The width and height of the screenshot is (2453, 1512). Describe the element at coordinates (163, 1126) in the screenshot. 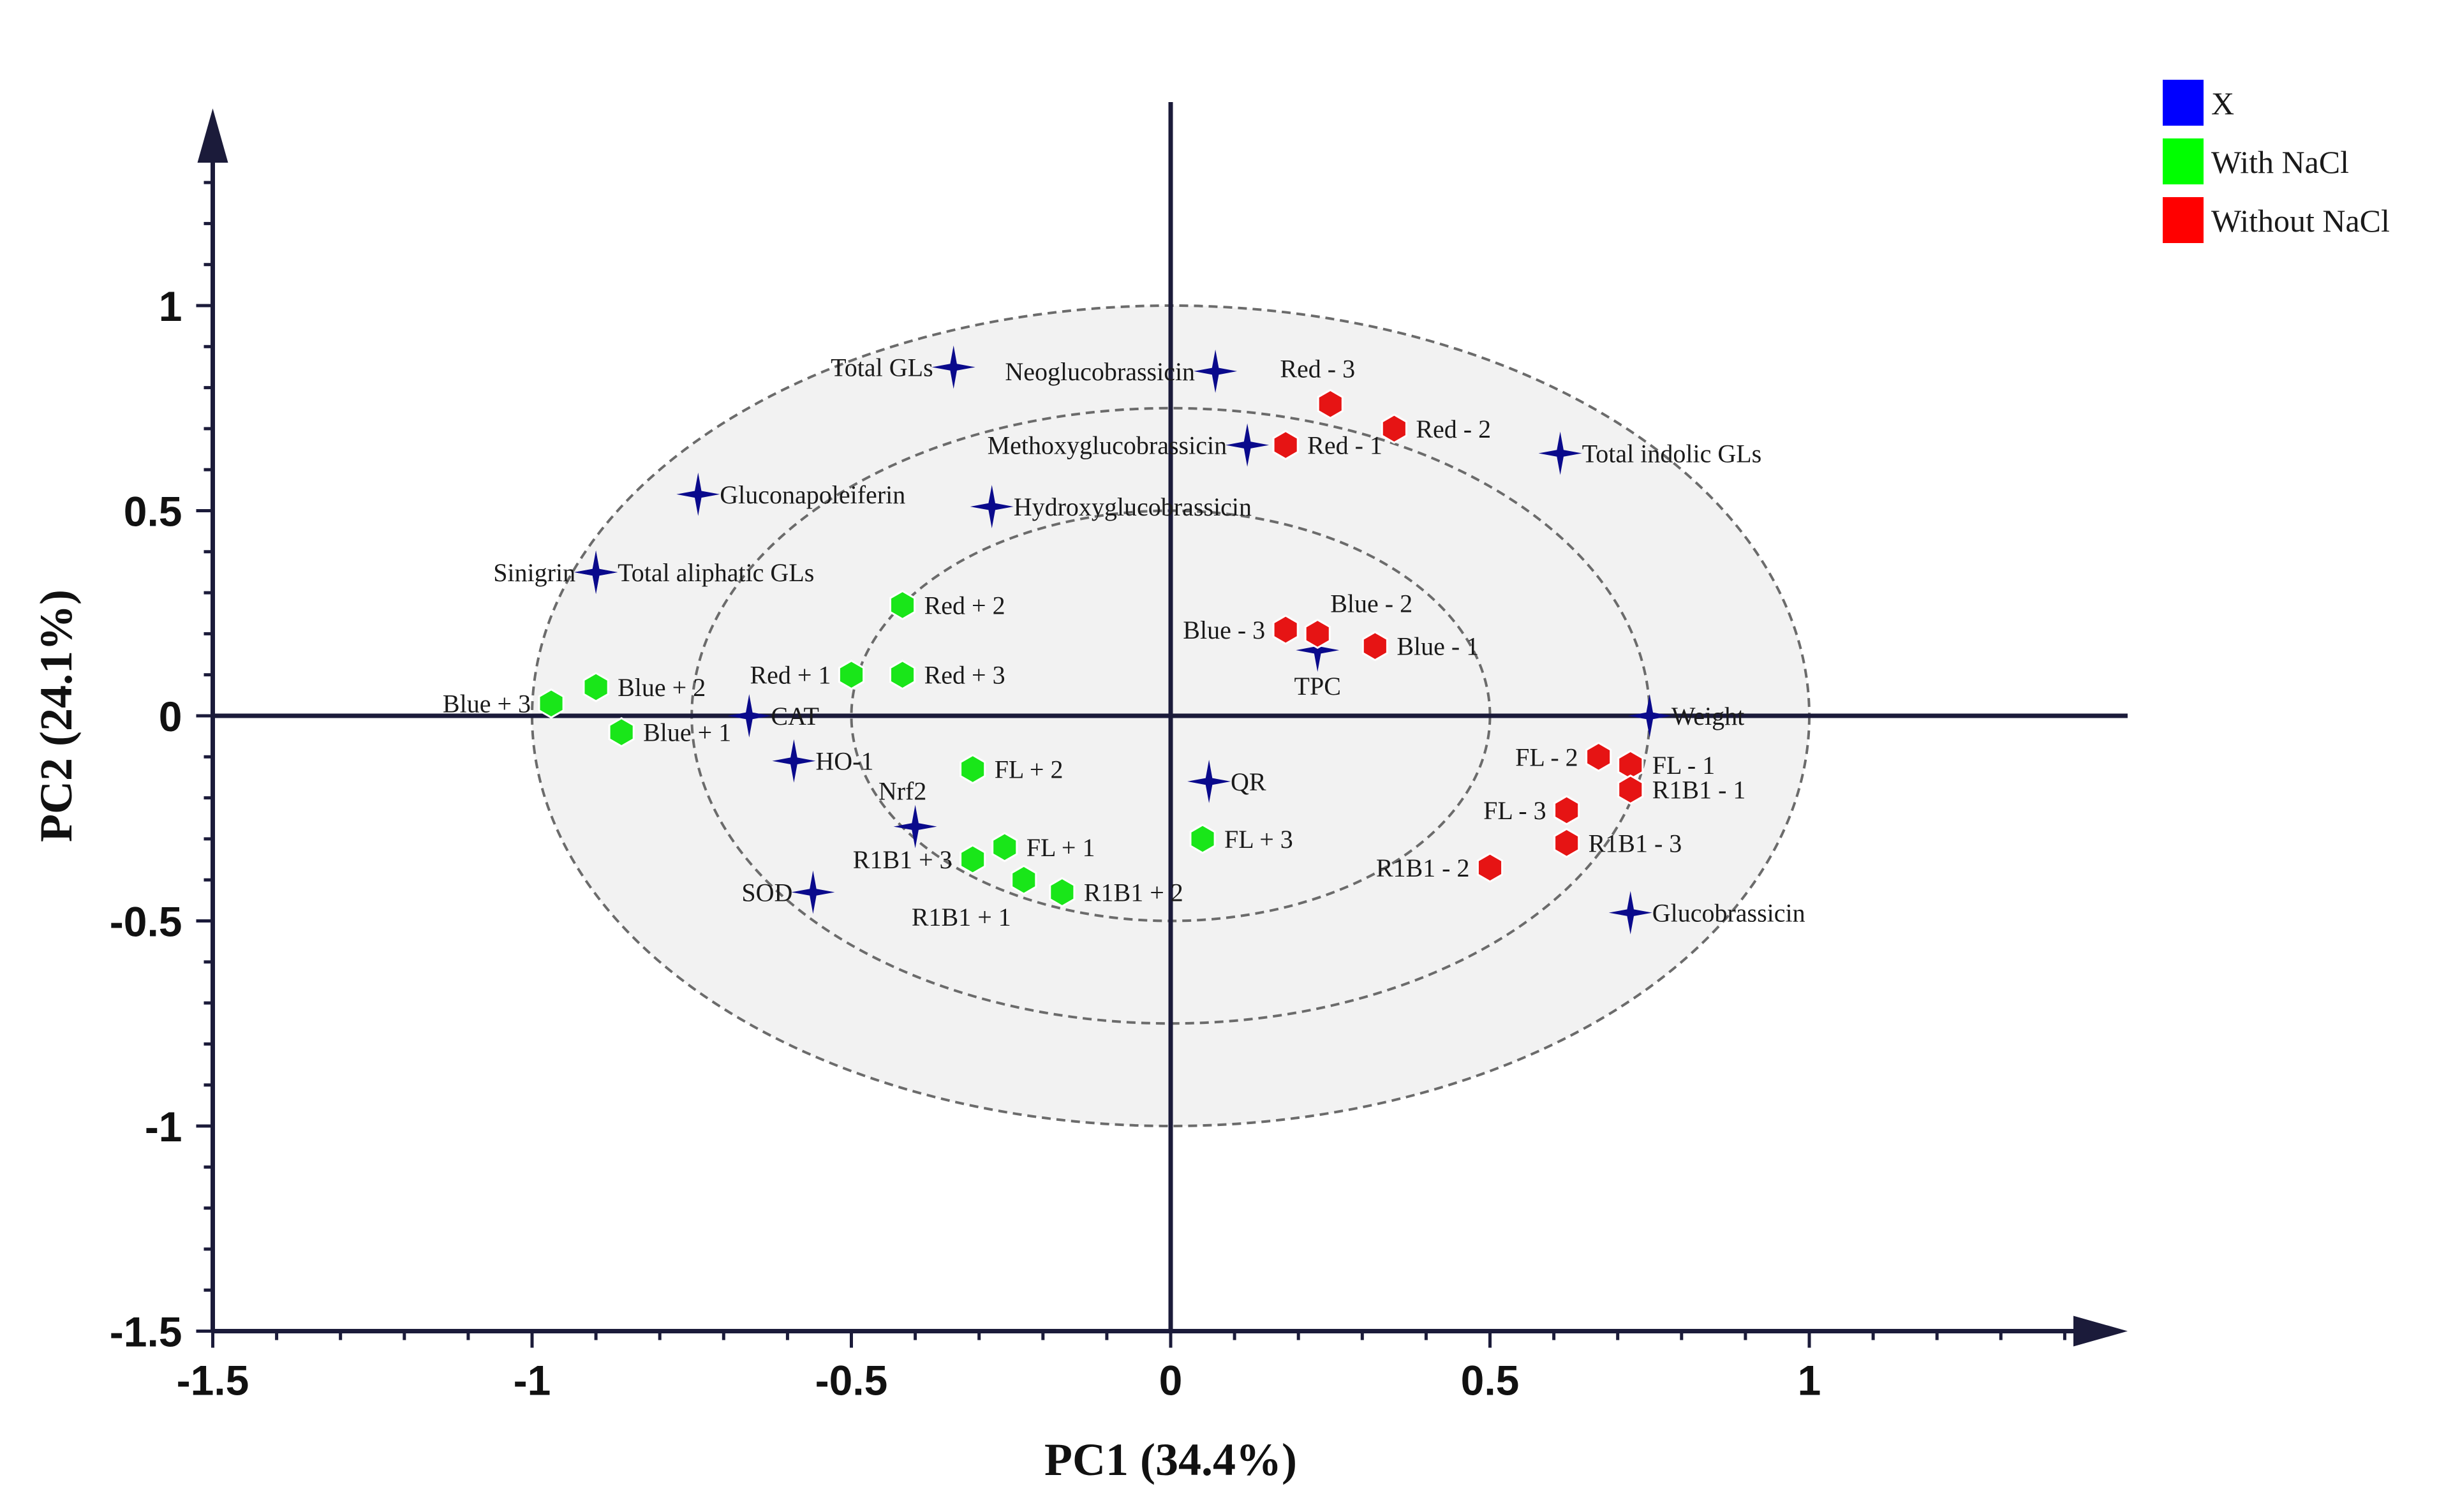

I see `y-tick-label: -1` at that location.